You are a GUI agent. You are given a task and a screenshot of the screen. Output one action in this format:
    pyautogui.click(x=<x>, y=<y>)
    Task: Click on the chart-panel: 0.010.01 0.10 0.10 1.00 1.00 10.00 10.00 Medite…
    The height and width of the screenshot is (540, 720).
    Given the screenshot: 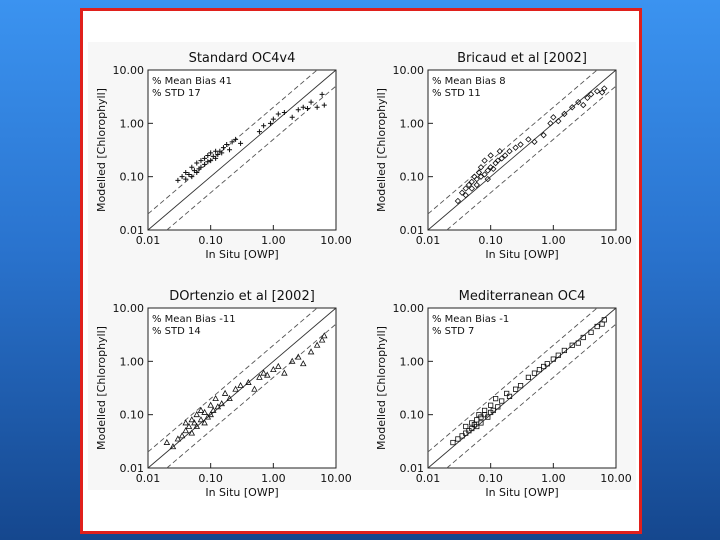 What is the action you would take?
    pyautogui.click(x=503, y=394)
    